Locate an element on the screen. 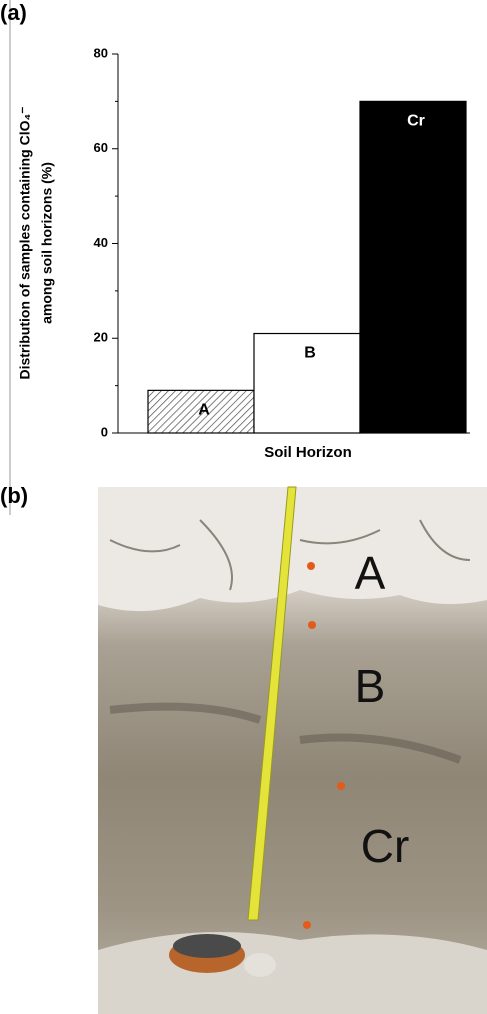 The width and height of the screenshot is (487, 1014). y-tick-label: 80 is located at coordinates (101, 52).